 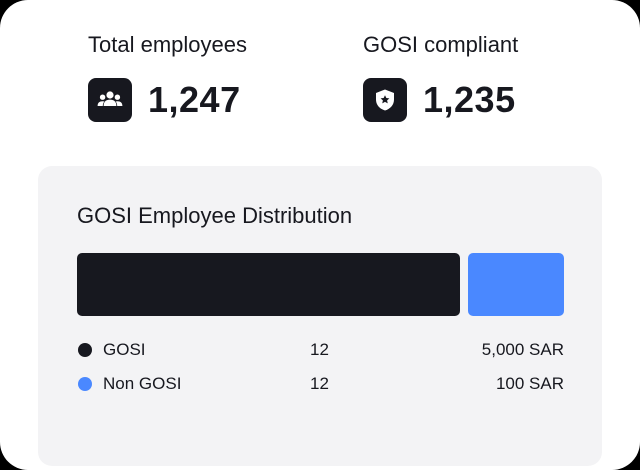 What do you see at coordinates (385, 100) in the screenshot?
I see `shield-star-icon` at bounding box center [385, 100].